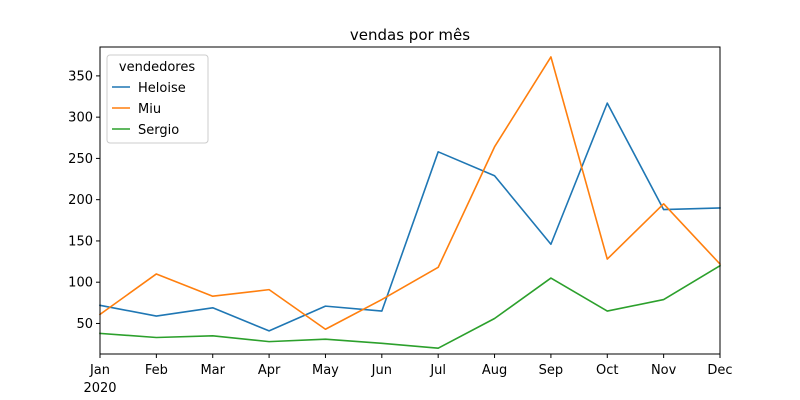  I want to click on y-tick-label-150: 150, so click(80, 241).